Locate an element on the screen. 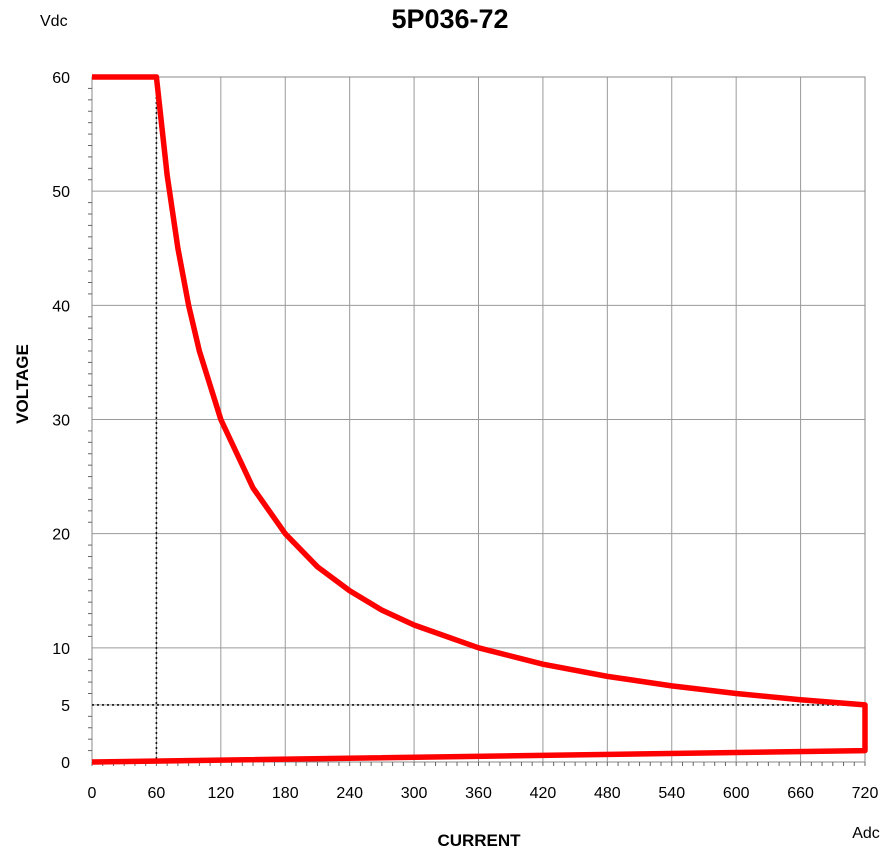 Image resolution: width=889 pixels, height=851 pixels. y-tick-labels: 0 5 10 20 30 40 50 60 is located at coordinates (61, 421).